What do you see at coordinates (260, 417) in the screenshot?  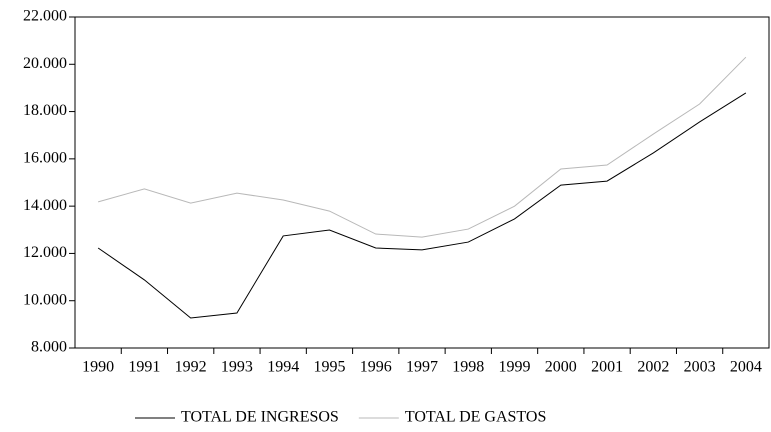 I see `legend-label: TOTAL DE INGRESOS` at bounding box center [260, 417].